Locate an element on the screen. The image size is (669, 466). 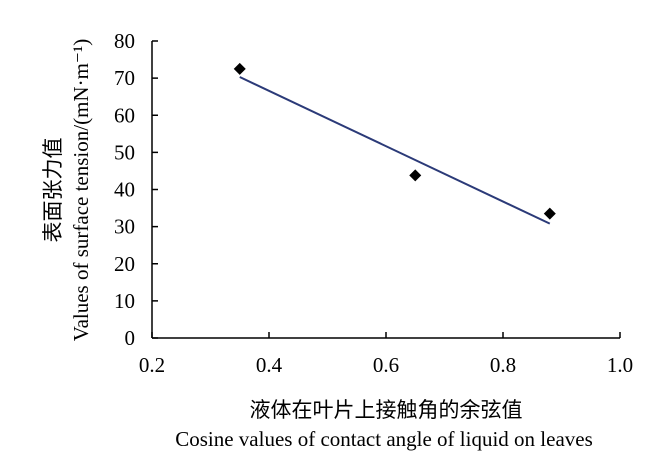
y-tick-label: 50 is located at coordinates (124, 152).